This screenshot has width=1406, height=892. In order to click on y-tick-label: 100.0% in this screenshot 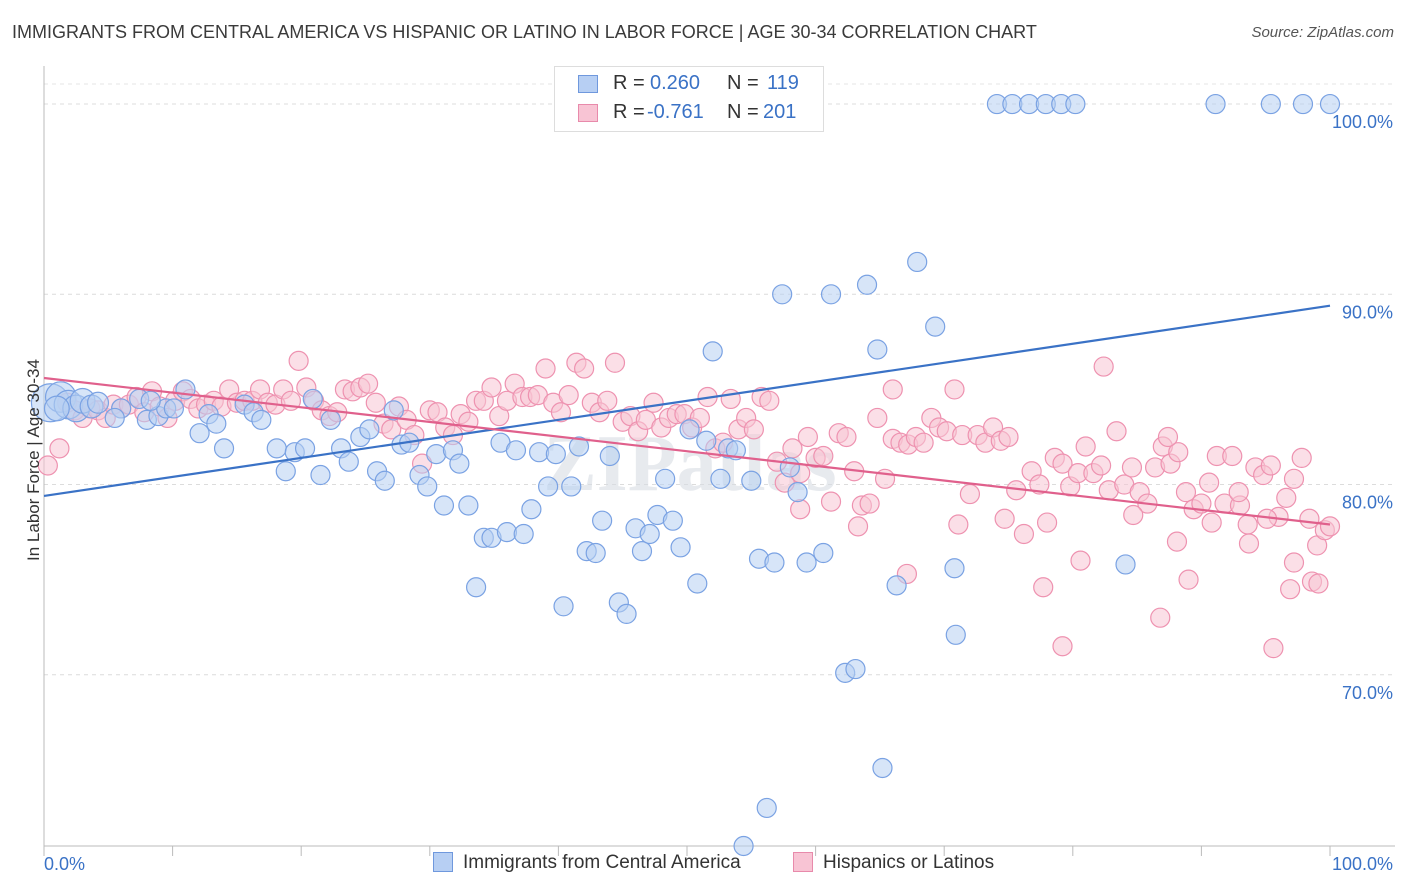, I will do `click(1362, 122)`.